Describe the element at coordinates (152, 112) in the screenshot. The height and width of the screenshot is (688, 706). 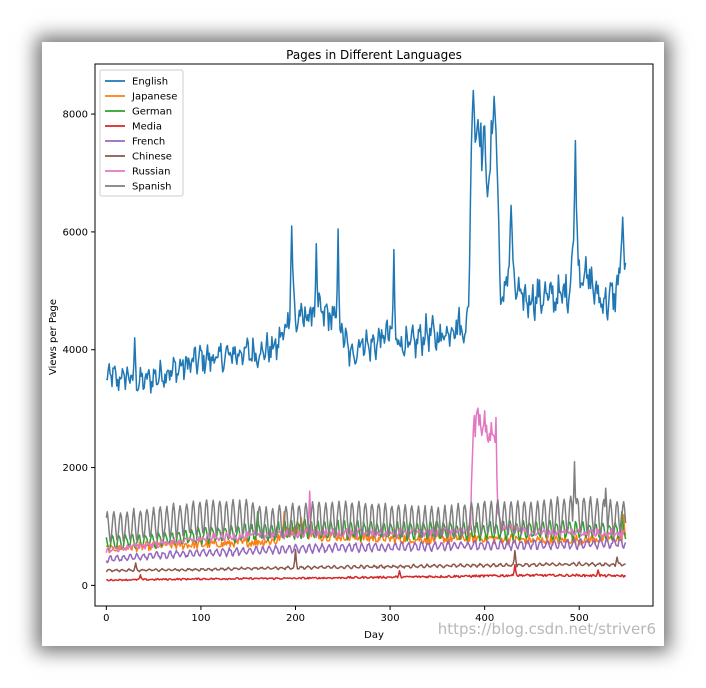
I see `legend-label: German` at that location.